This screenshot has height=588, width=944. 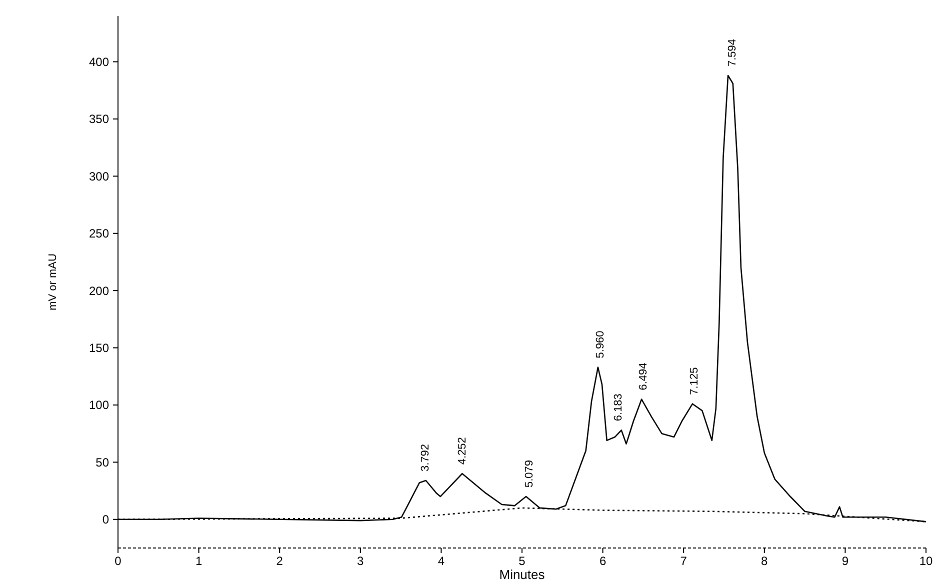 I want to click on x-tick-label: 1, so click(x=198, y=561).